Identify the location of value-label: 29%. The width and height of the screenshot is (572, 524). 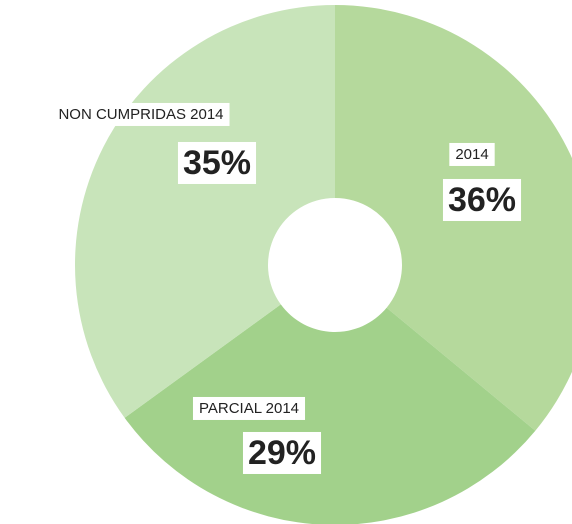
(282, 453).